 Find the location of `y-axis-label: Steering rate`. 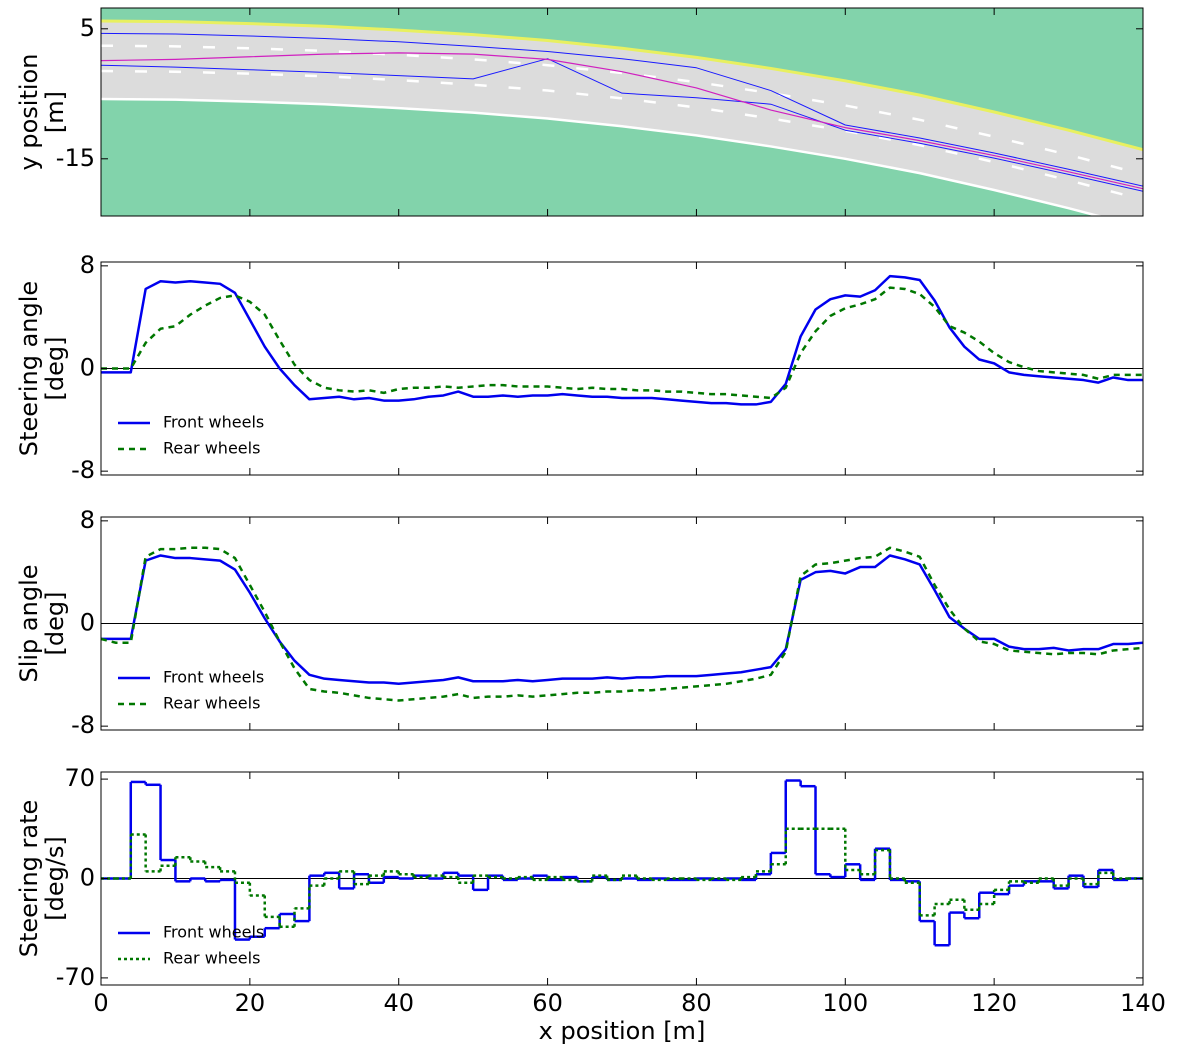

y-axis-label: Steering rate is located at coordinates (29, 879).